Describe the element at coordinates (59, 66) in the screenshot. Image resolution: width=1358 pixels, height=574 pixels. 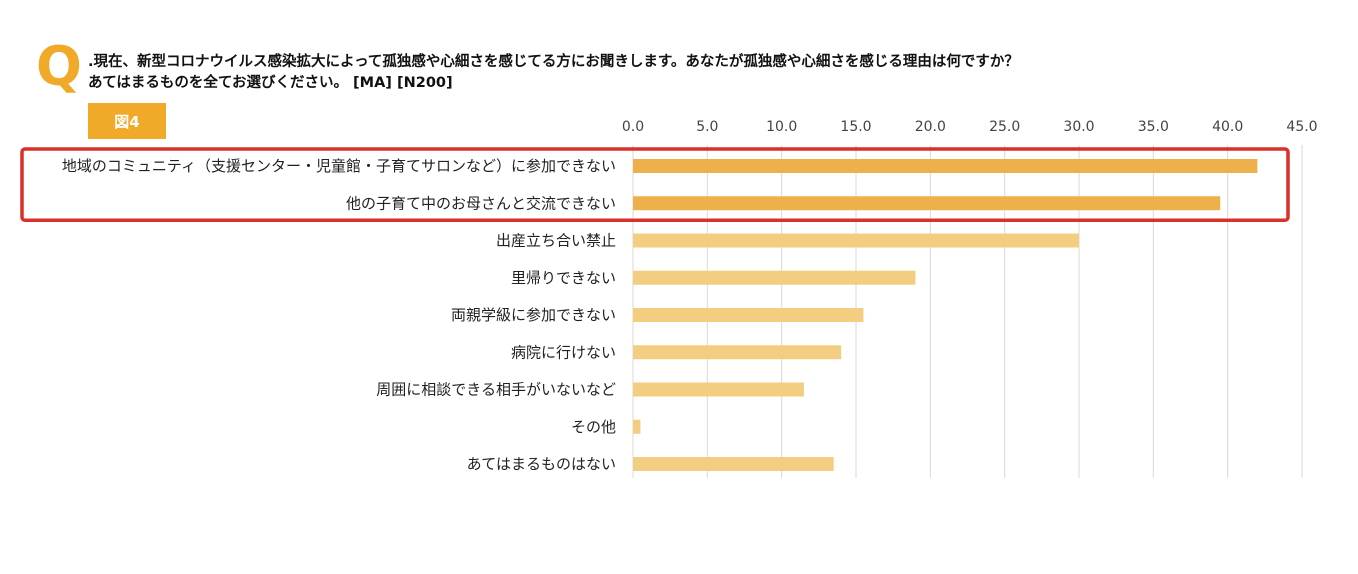
I see `q-mark-icon: Q` at that location.